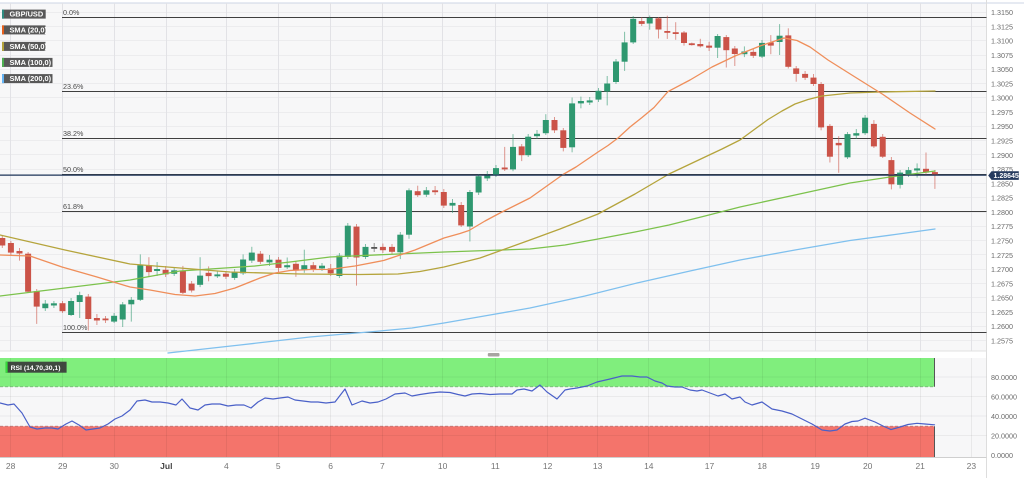 This screenshot has height=483, width=1024. Describe the element at coordinates (1002, 326) in the screenshot. I see `svg-text: 1.2600` at that location.